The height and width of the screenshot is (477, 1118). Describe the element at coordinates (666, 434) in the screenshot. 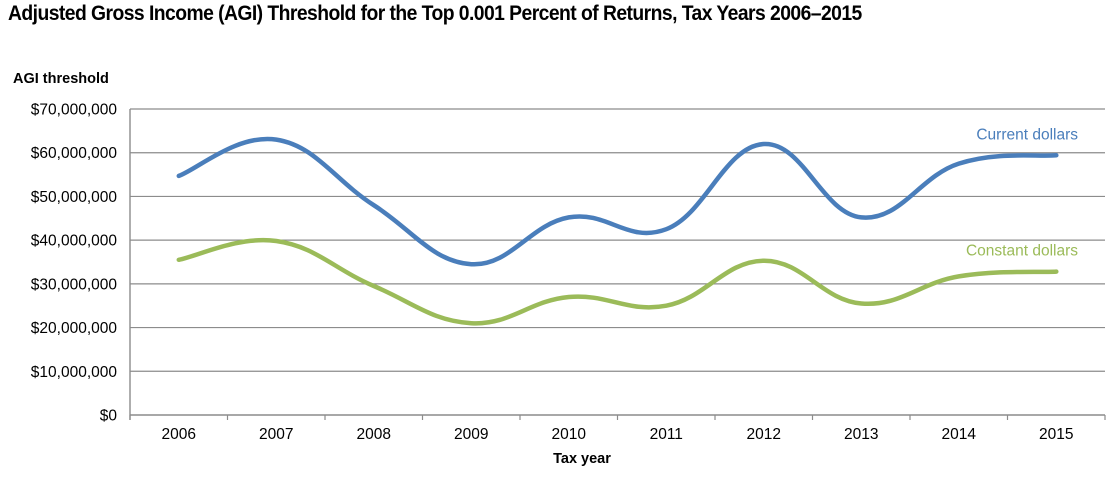

I see `x-tick-label: 2011` at that location.